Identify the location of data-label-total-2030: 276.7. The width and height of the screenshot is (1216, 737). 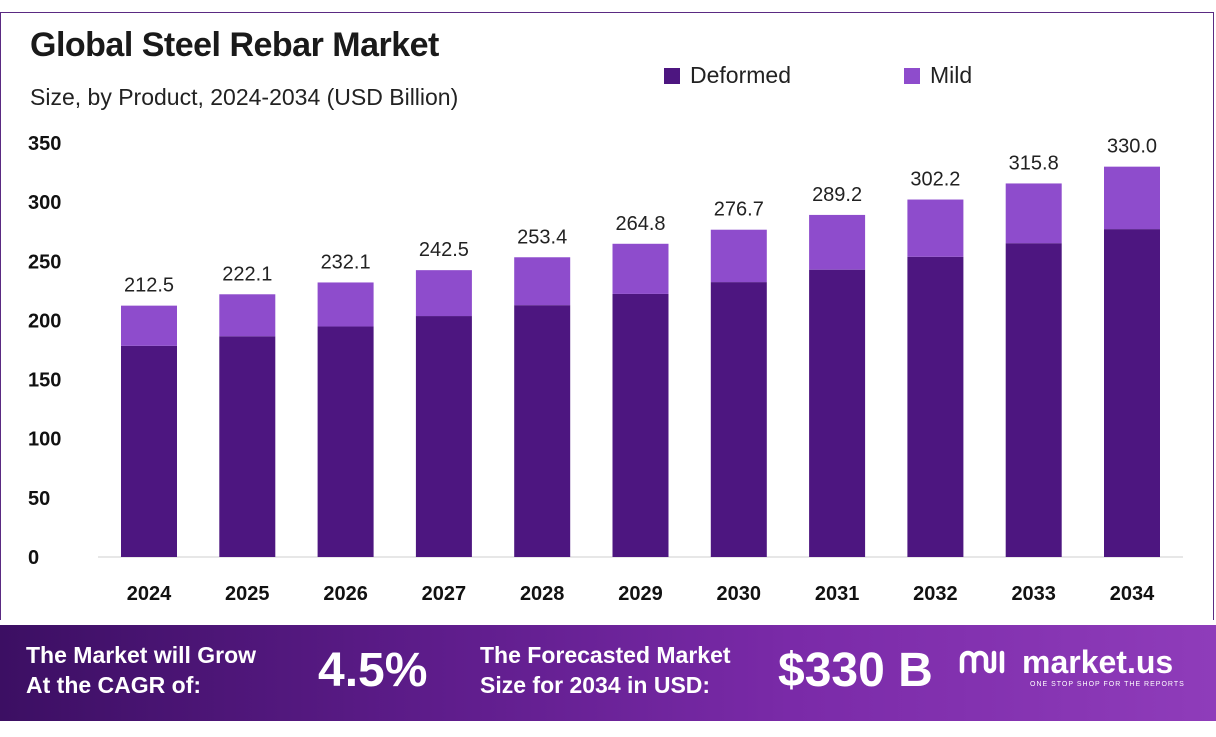
(739, 210).